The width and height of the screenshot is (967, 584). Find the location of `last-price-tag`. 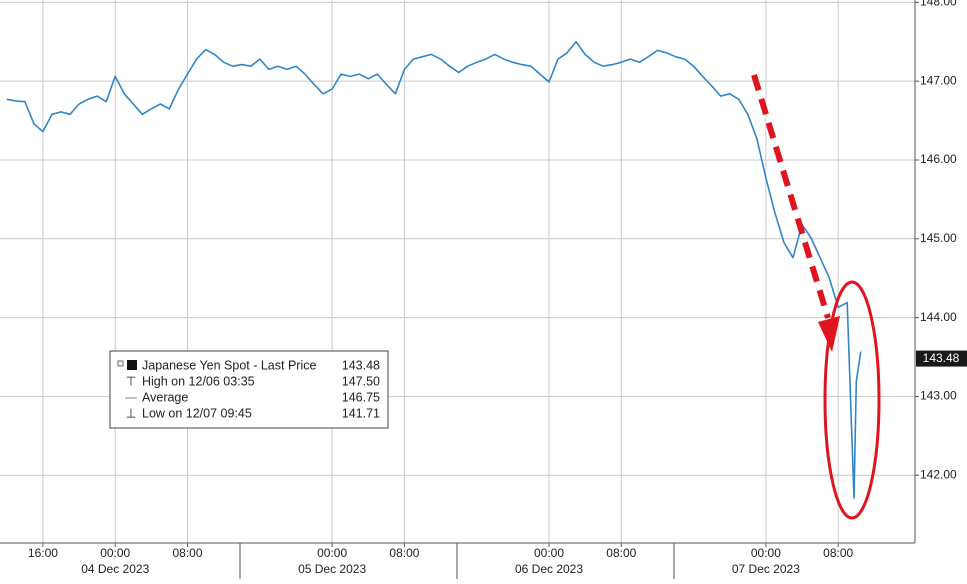

last-price-tag is located at coordinates (941, 358).